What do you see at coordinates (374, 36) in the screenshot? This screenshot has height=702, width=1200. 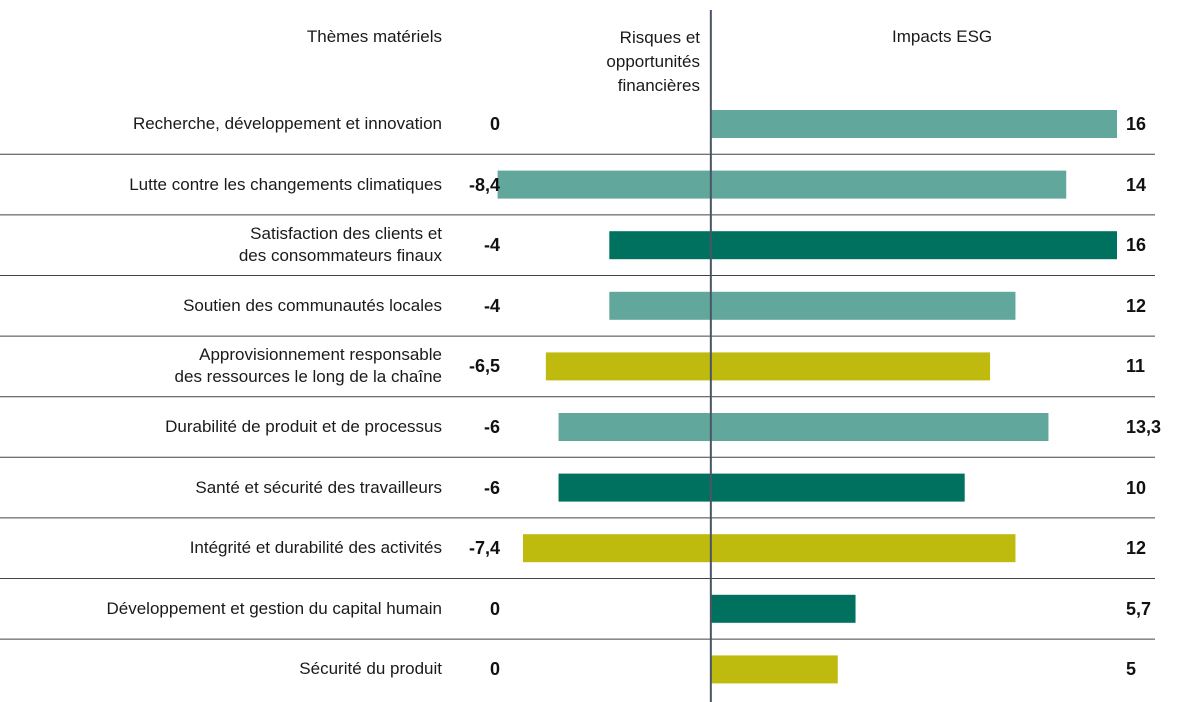 I see `column-header: Thèmes matériels` at bounding box center [374, 36].